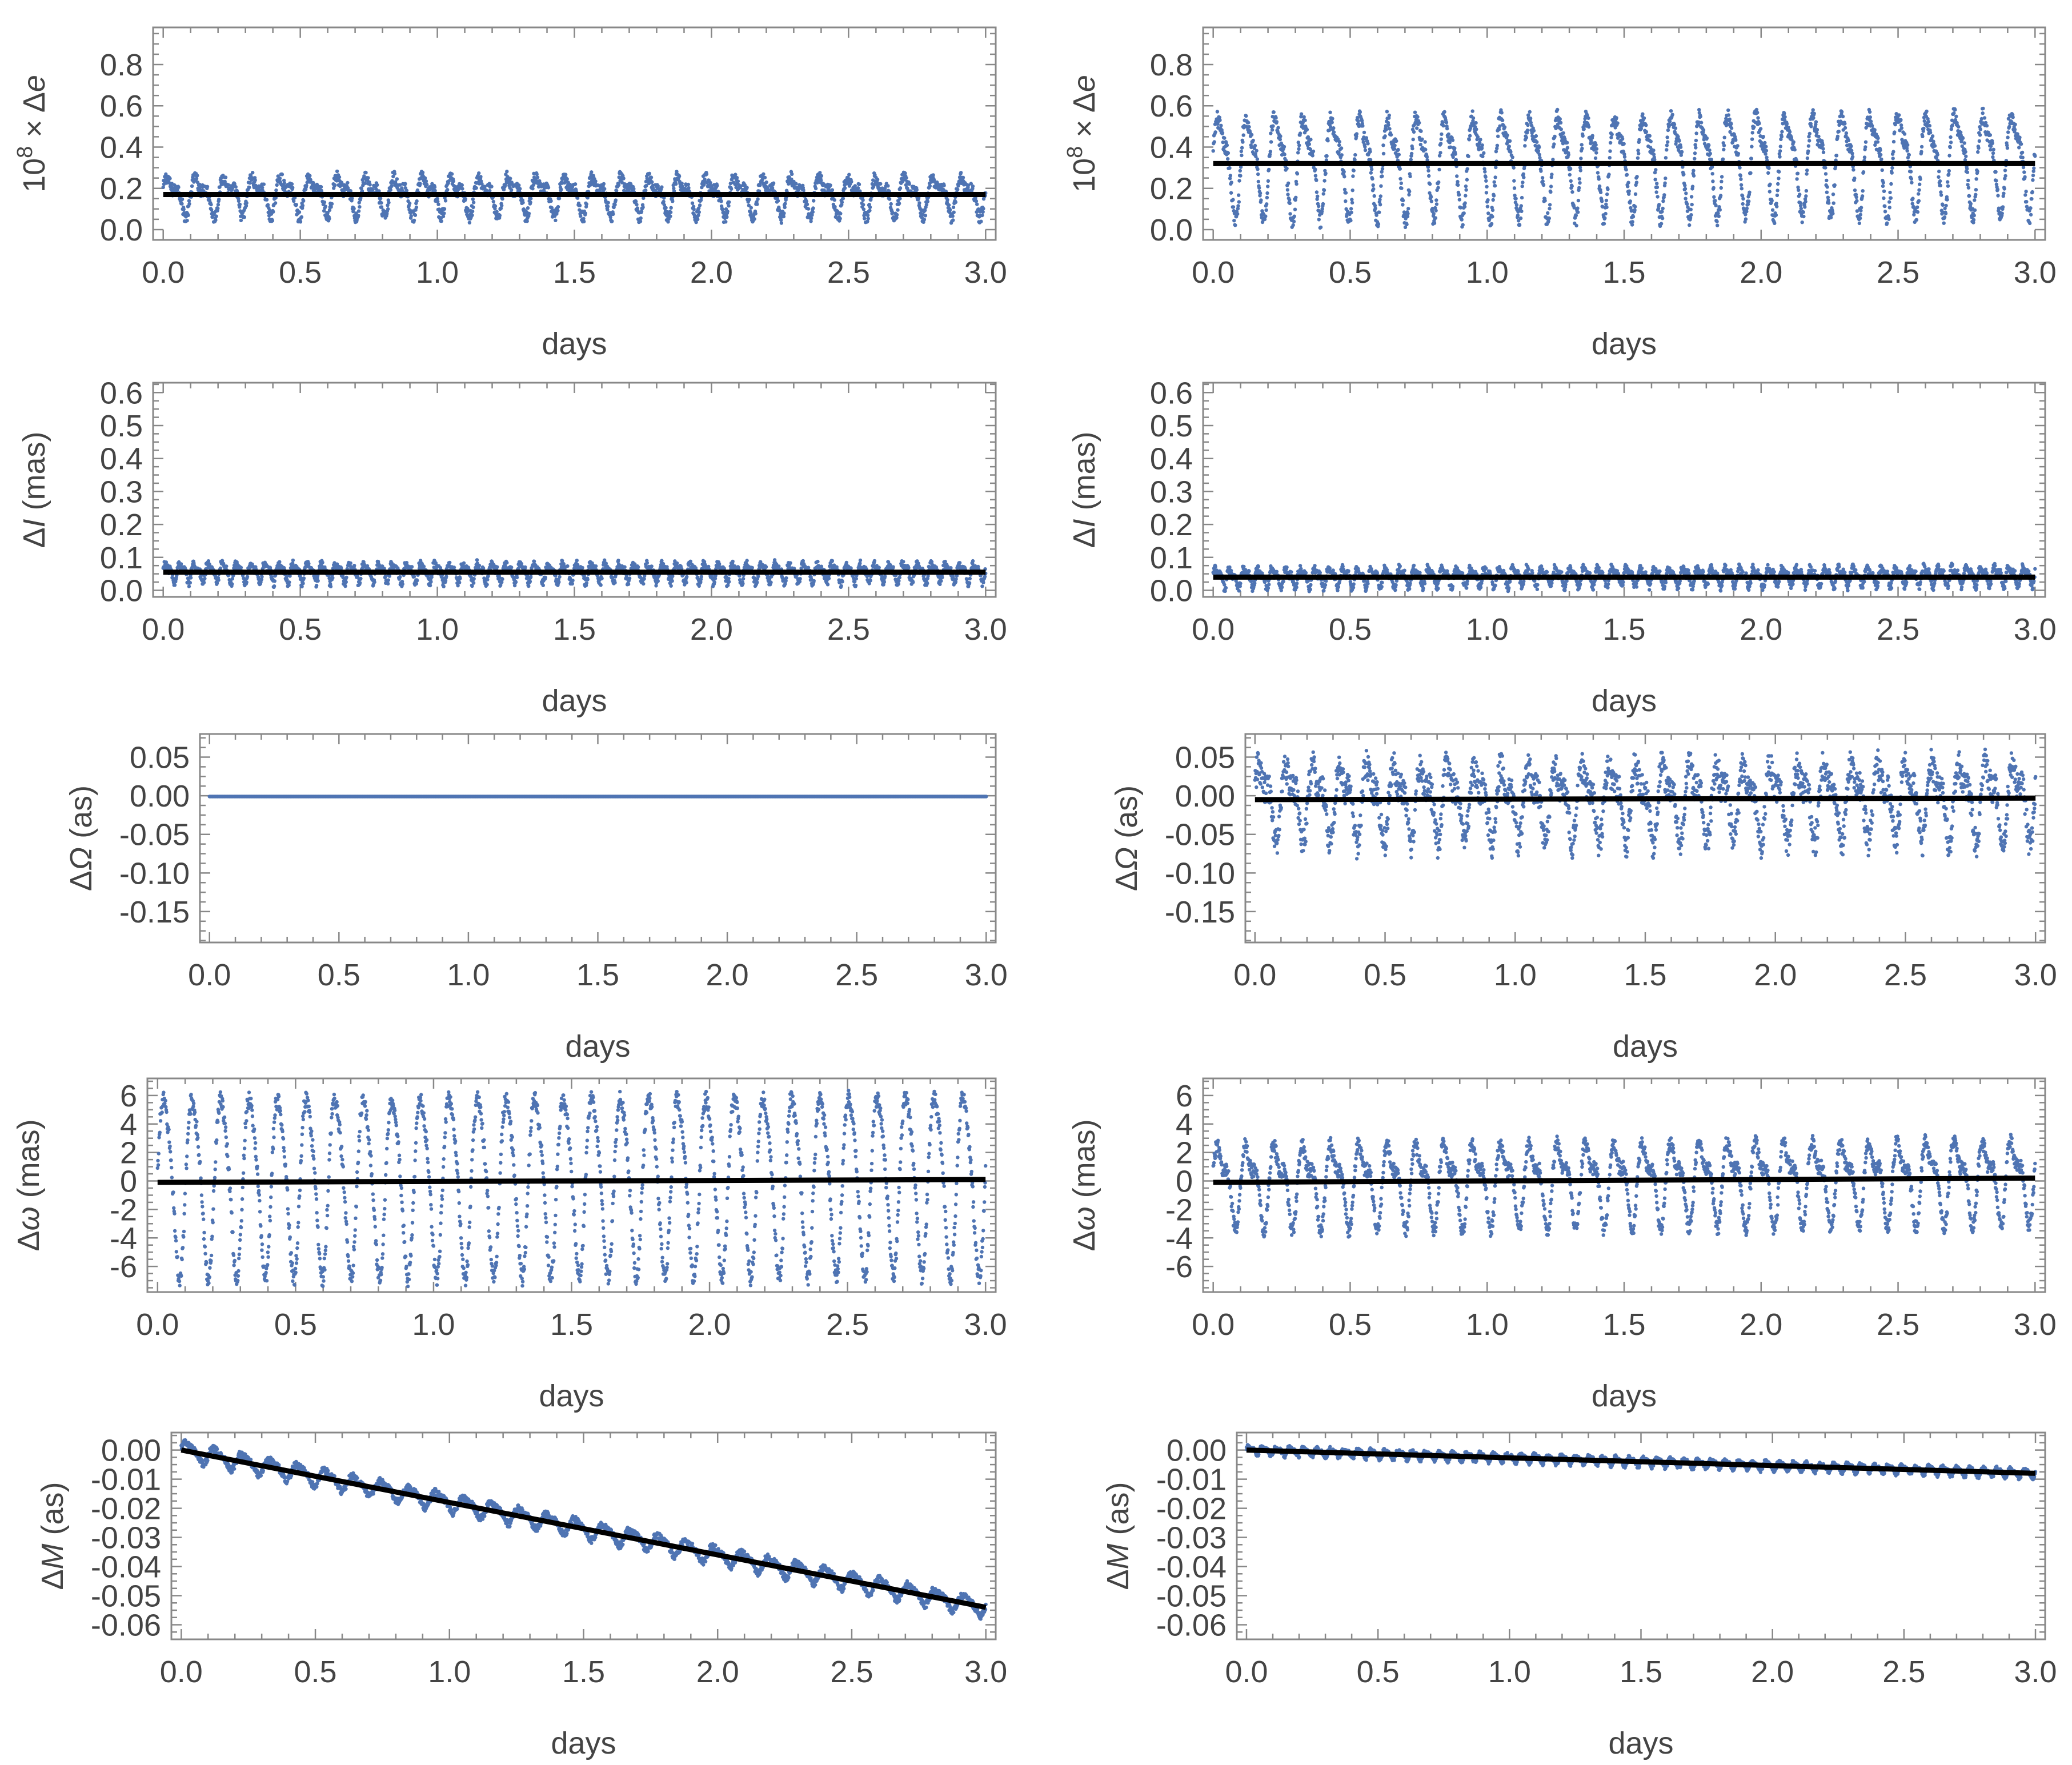 The width and height of the screenshot is (2072, 1765). I want to click on x-tick-label: 0.0, so click(163, 629).